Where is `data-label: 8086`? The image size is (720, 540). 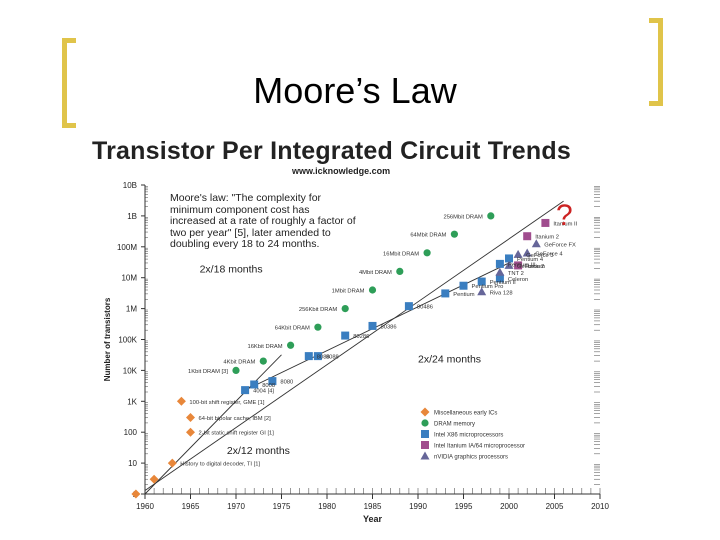 data-label: 8086 is located at coordinates (323, 358).